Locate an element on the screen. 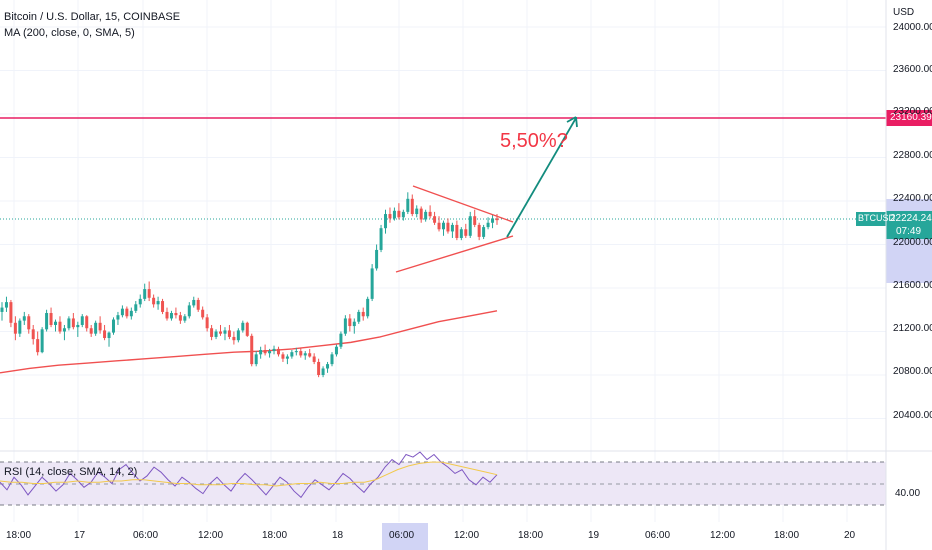 The height and width of the screenshot is (550, 932). ma-path is located at coordinates (249, 342).